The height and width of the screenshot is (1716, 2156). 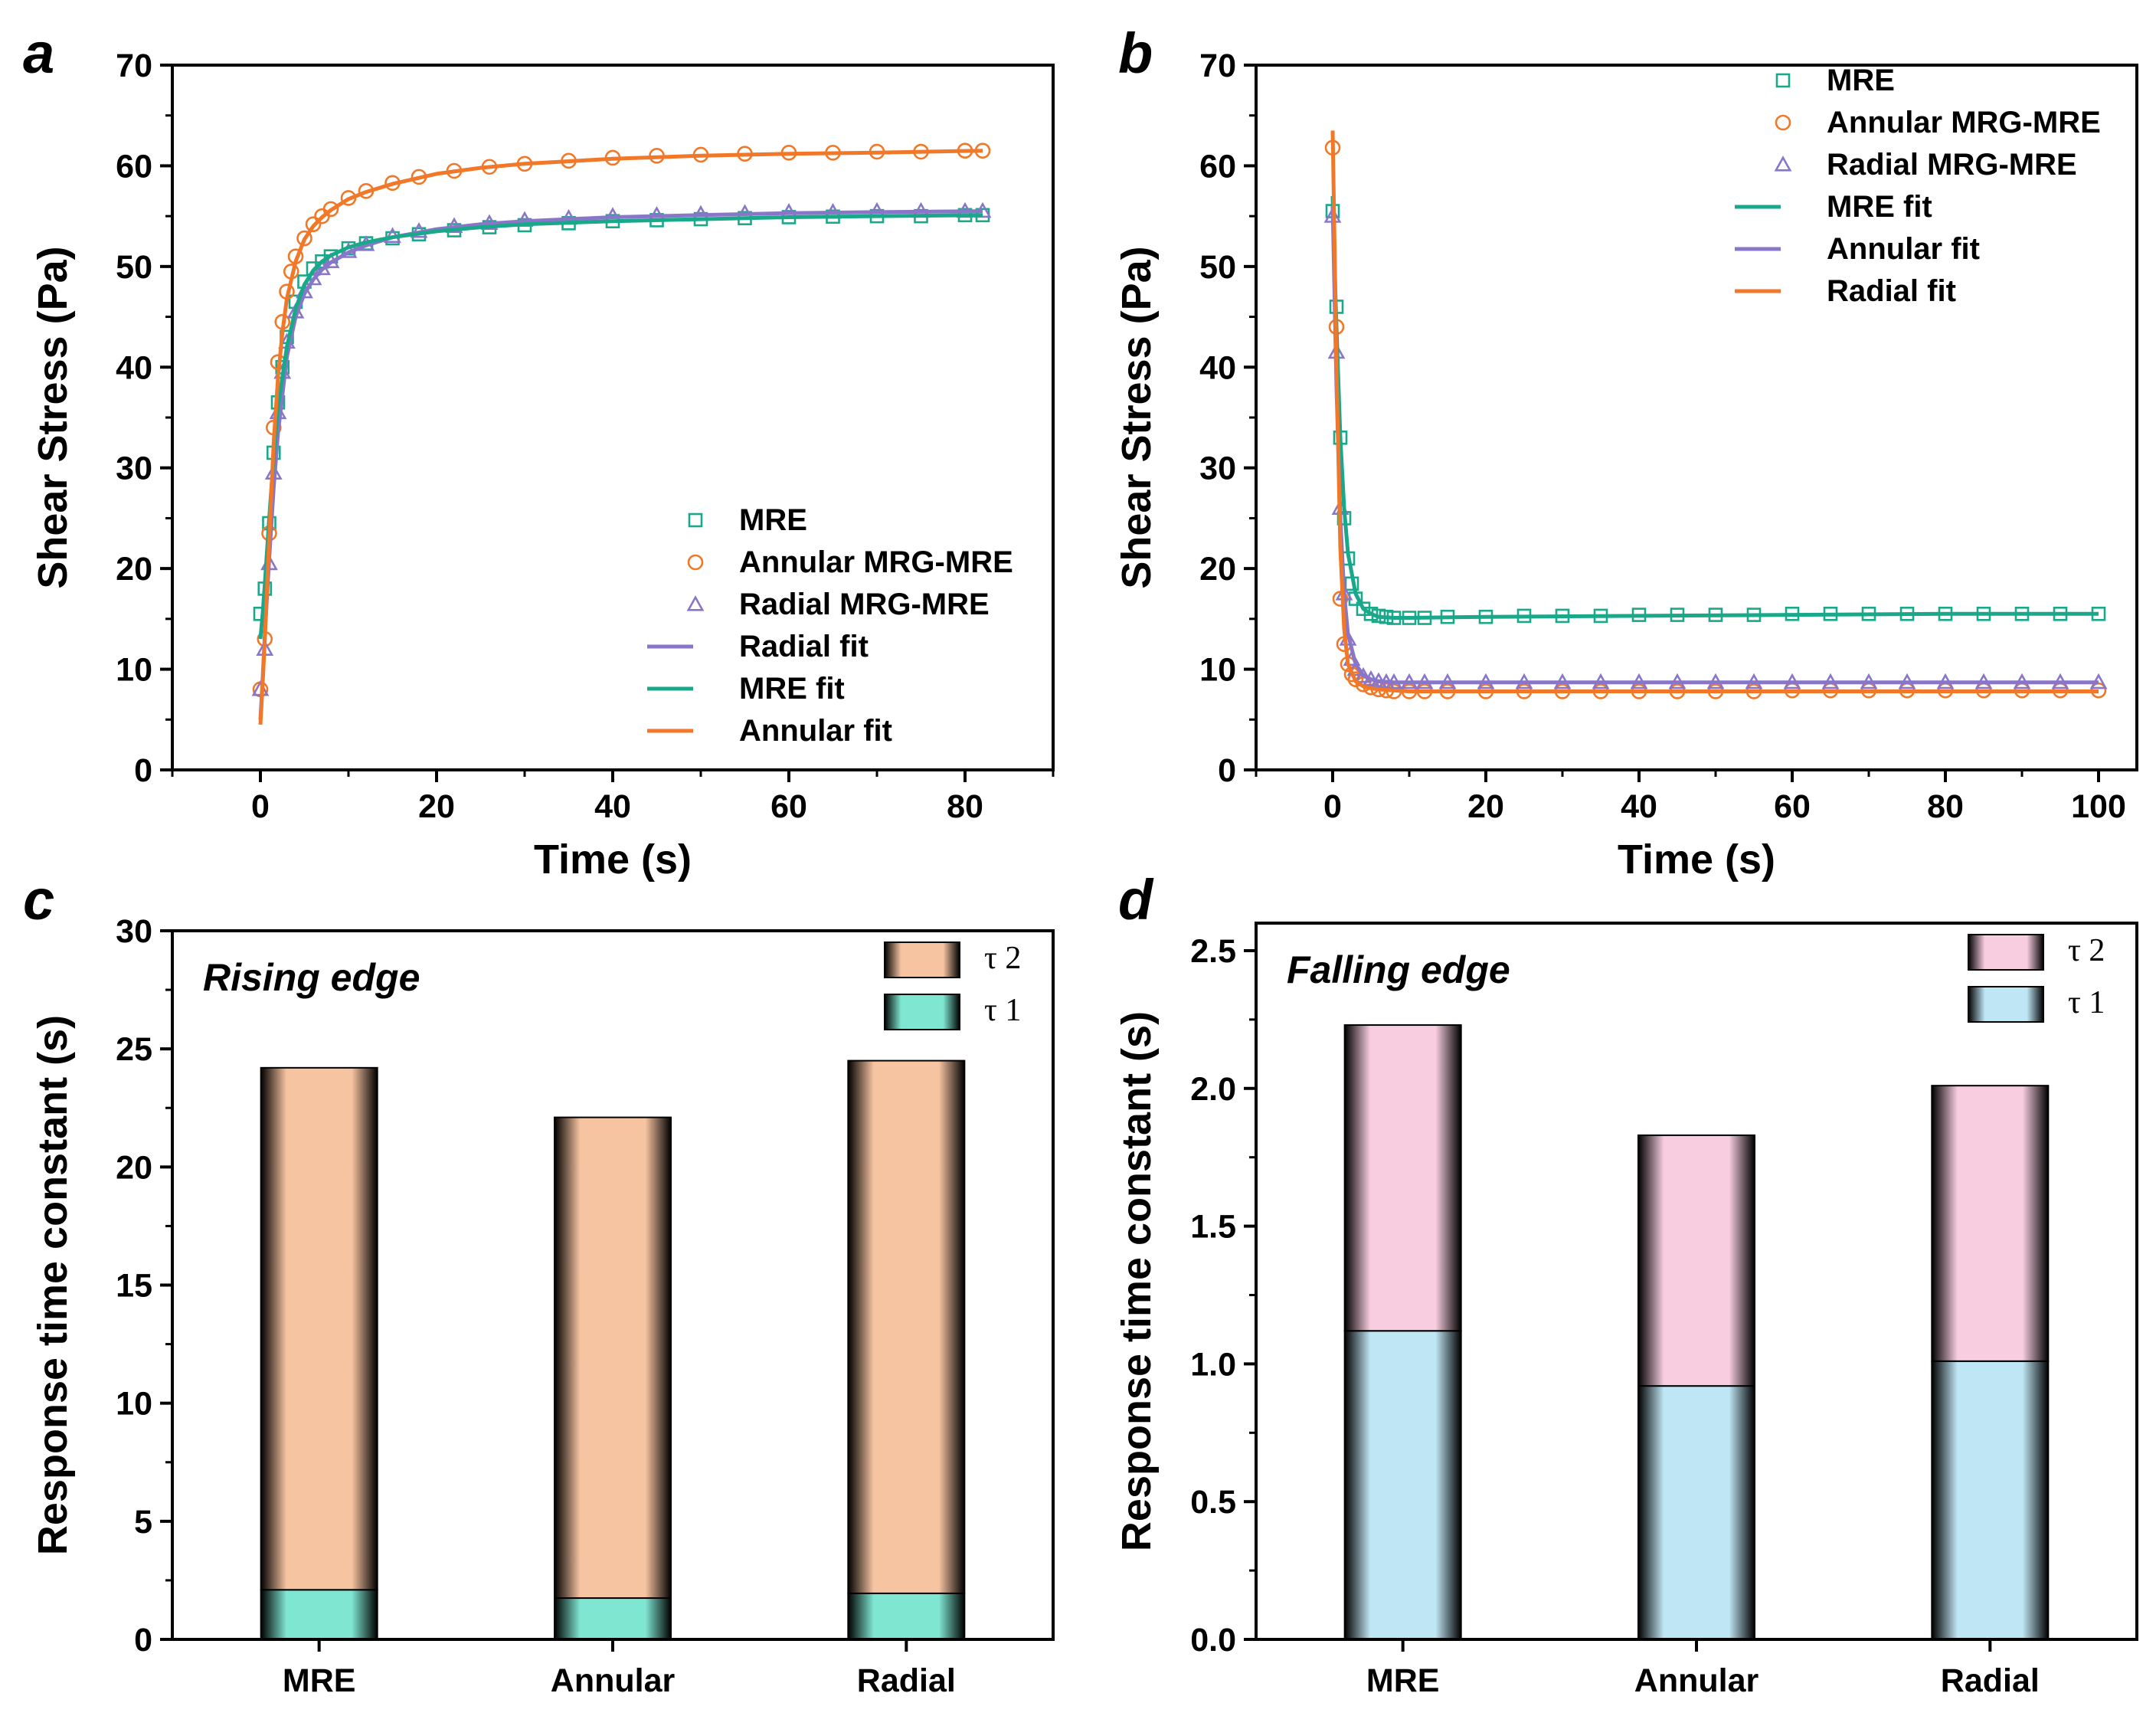 I want to click on y-tick-label: 30, so click(x=134, y=931).